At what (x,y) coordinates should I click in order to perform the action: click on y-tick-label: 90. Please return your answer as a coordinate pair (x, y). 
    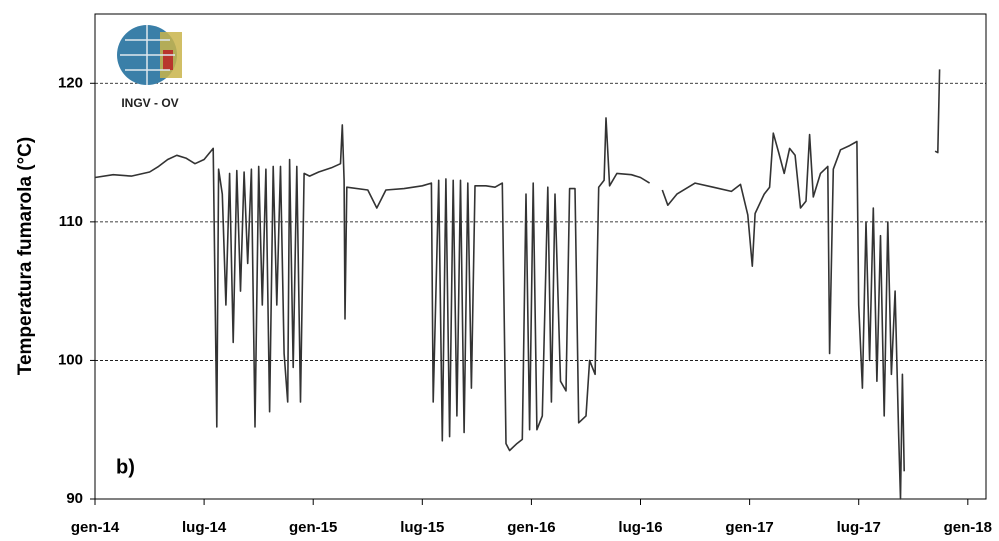
    Looking at the image, I should click on (74, 498).